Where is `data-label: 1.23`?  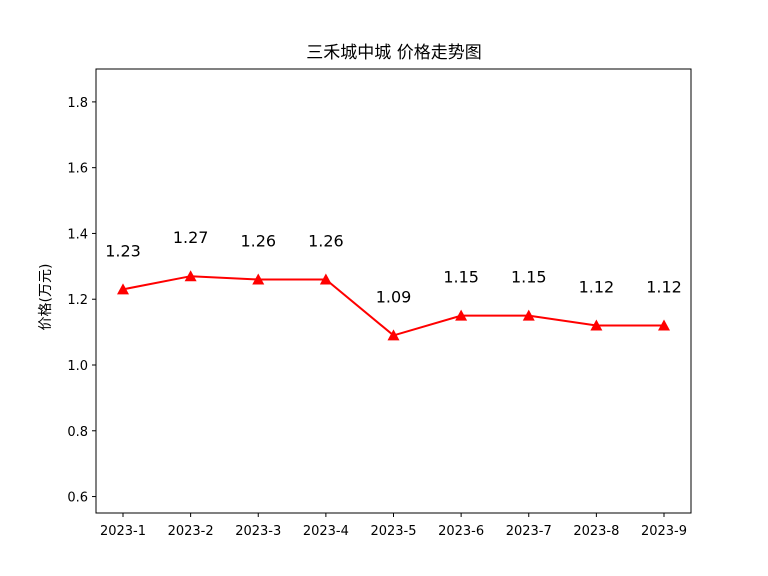 data-label: 1.23 is located at coordinates (123, 250).